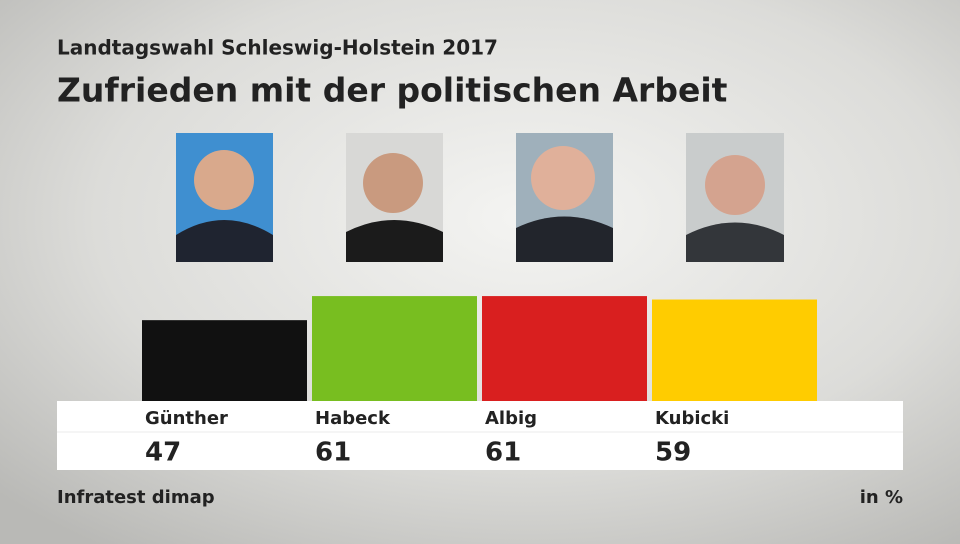 The image size is (960, 544). I want to click on value-label: 47, so click(163, 453).